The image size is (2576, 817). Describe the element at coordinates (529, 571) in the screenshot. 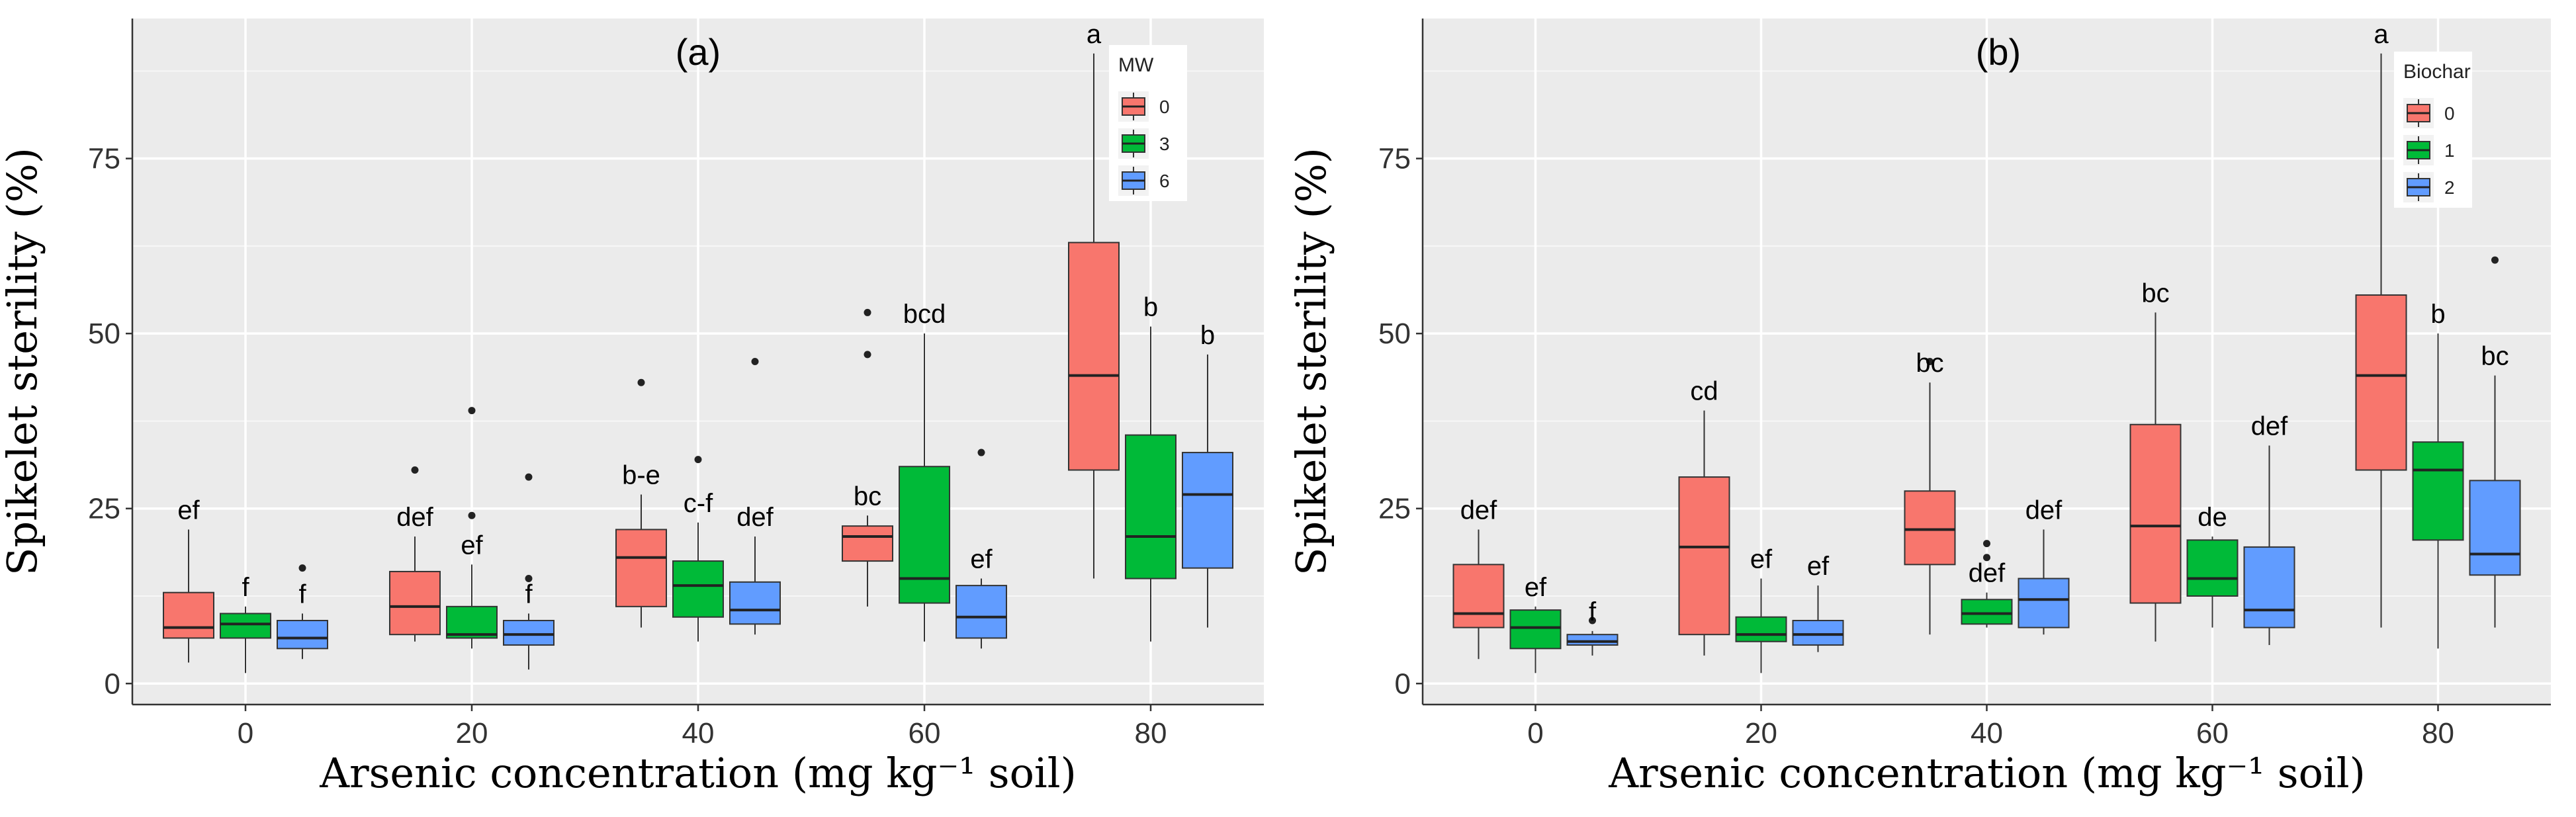

I see `box-20-6: f` at that location.